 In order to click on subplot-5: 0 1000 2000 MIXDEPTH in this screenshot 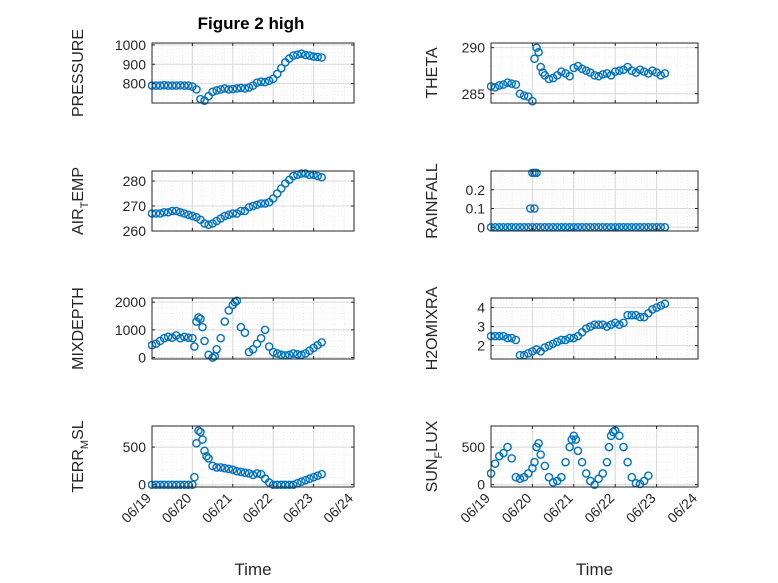, I will do `click(212, 328)`.